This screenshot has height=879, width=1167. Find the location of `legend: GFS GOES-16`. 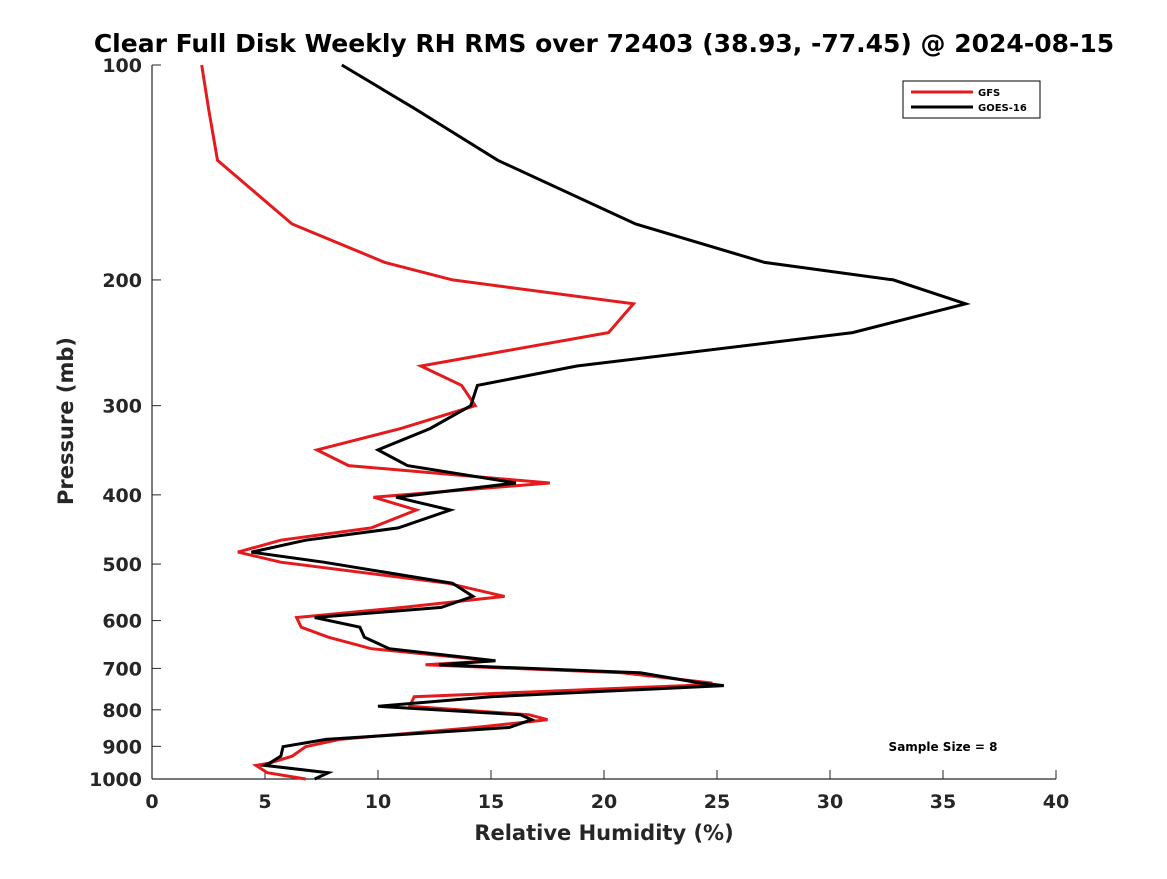

legend: GFS GOES-16 is located at coordinates (971, 99).